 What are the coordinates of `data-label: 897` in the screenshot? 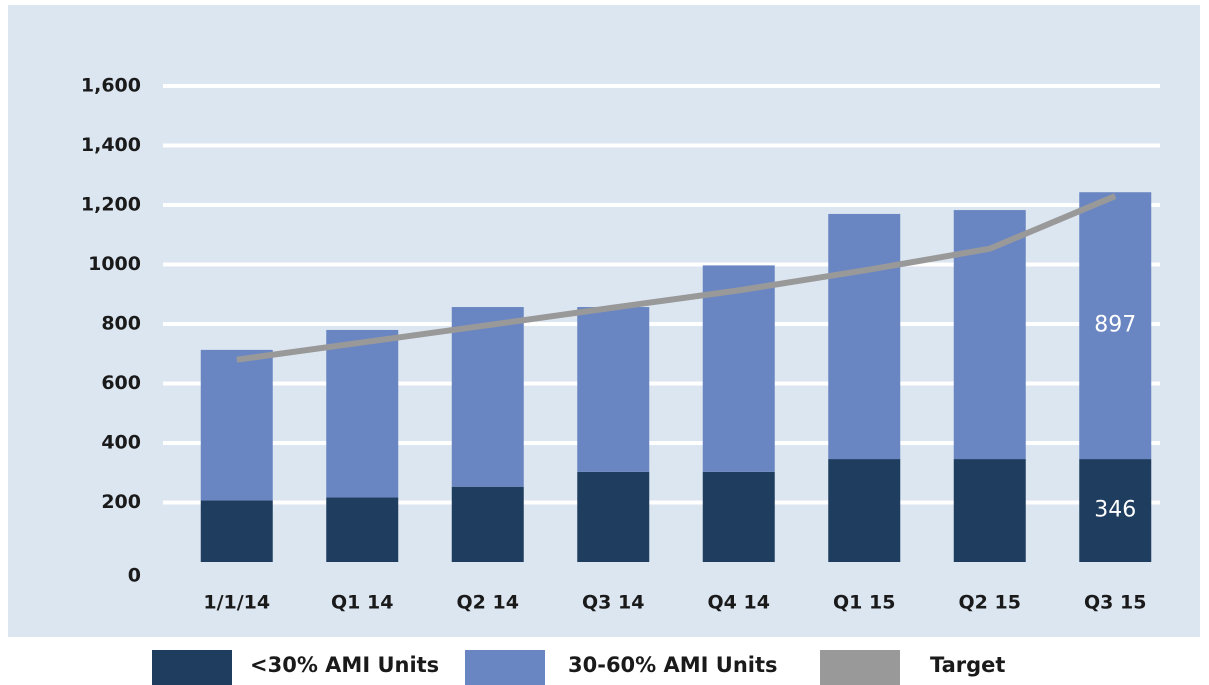 It's located at (1115, 325).